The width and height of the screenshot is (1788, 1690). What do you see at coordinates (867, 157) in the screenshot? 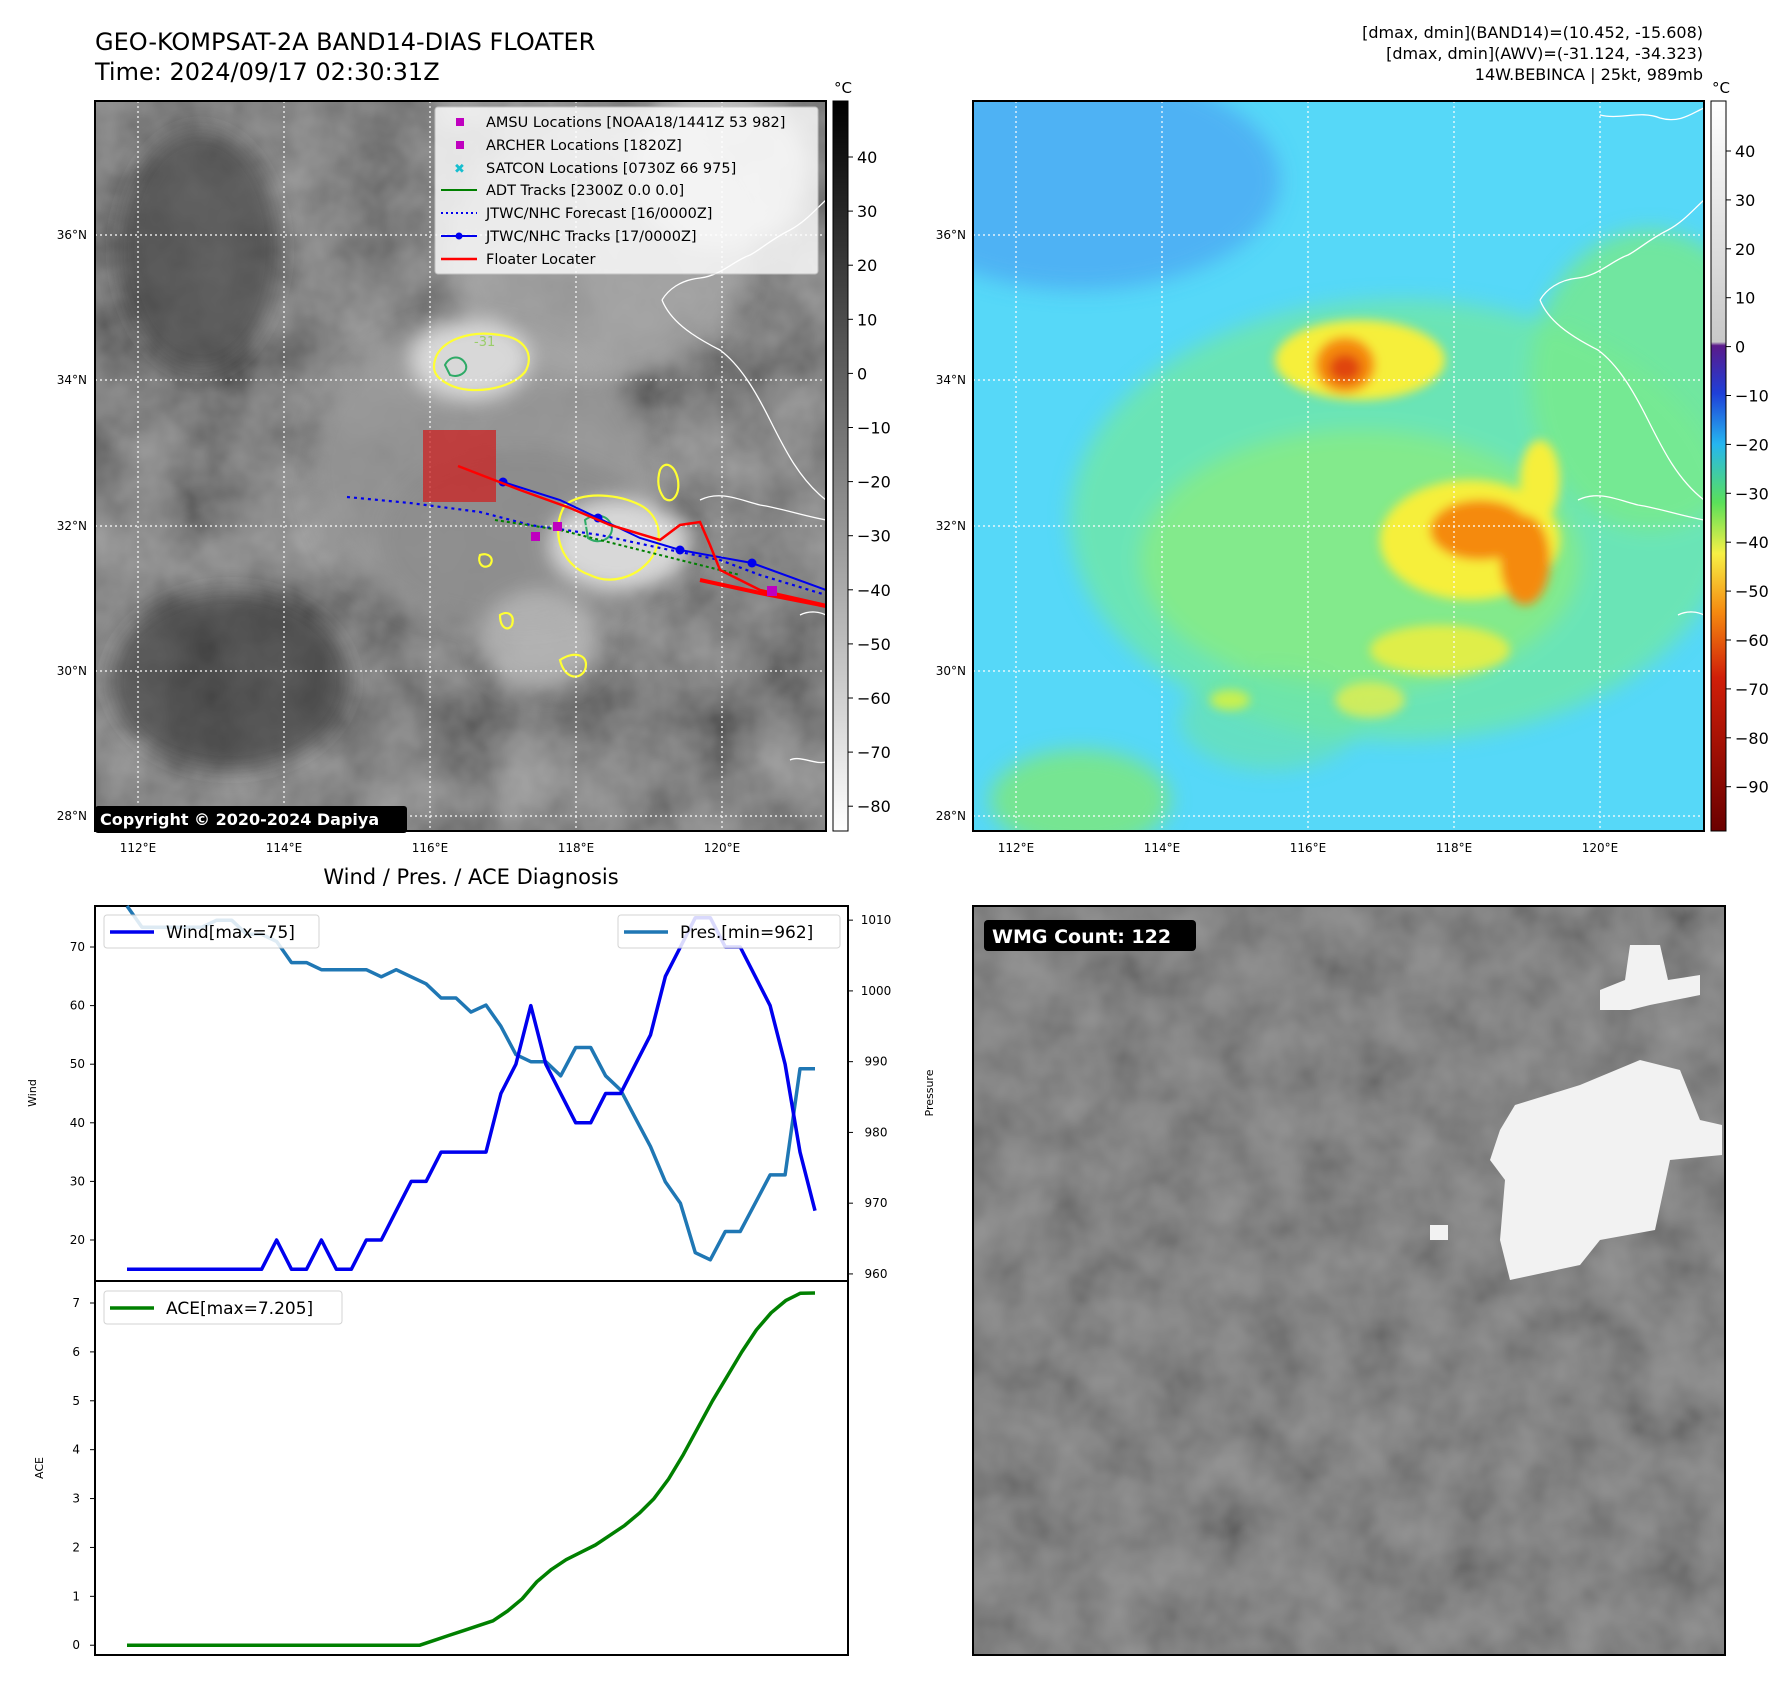
I see `ir-colorbar-tick-label: 40` at bounding box center [867, 157].